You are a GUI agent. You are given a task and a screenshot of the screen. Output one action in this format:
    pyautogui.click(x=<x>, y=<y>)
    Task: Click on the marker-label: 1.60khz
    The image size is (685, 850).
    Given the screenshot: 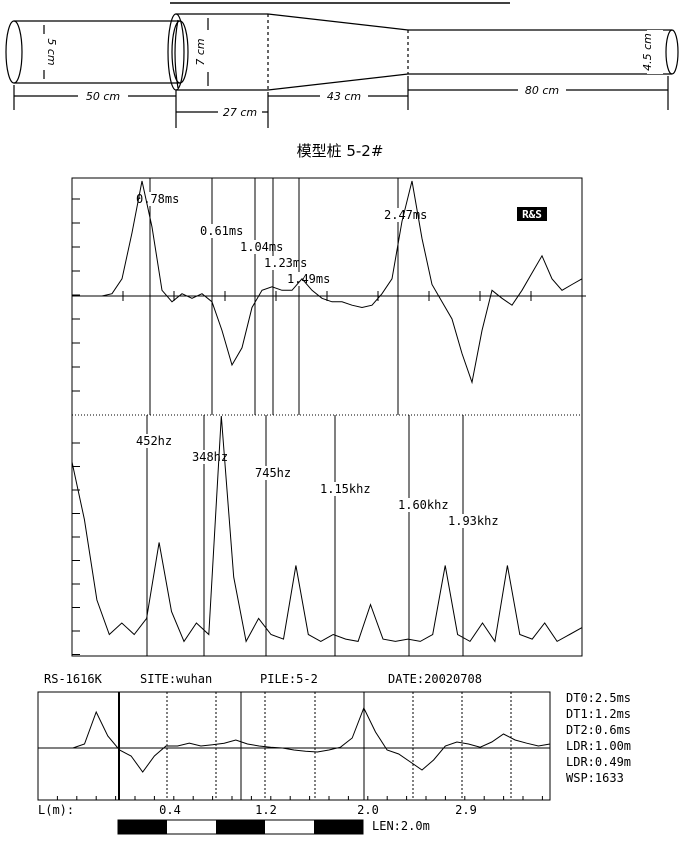 What is the action you would take?
    pyautogui.click(x=423, y=505)
    